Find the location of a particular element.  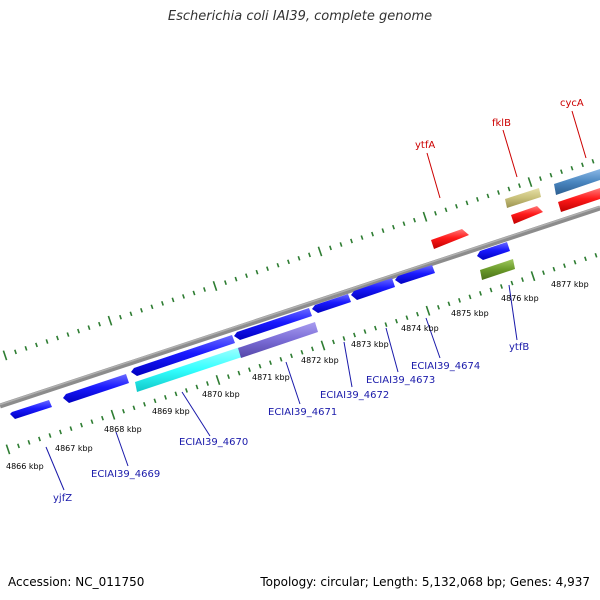

gene-label-yjfZ: yjfZ is located at coordinates (62, 498).